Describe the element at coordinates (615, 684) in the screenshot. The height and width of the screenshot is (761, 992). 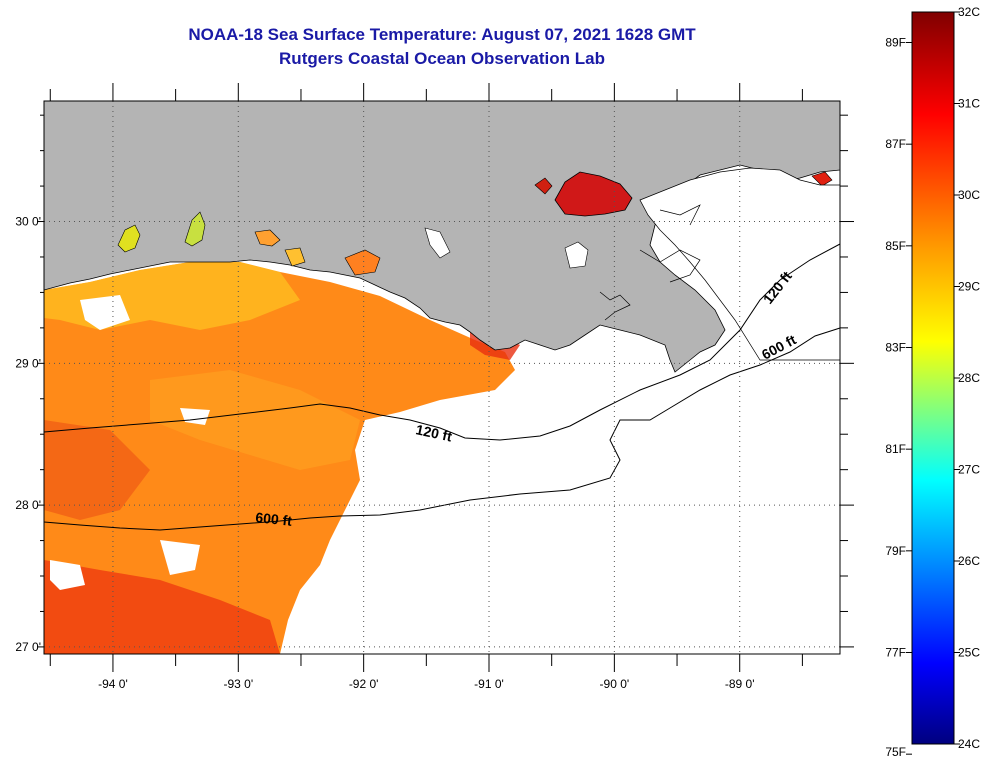
I see `lon-label: -90 0'` at that location.